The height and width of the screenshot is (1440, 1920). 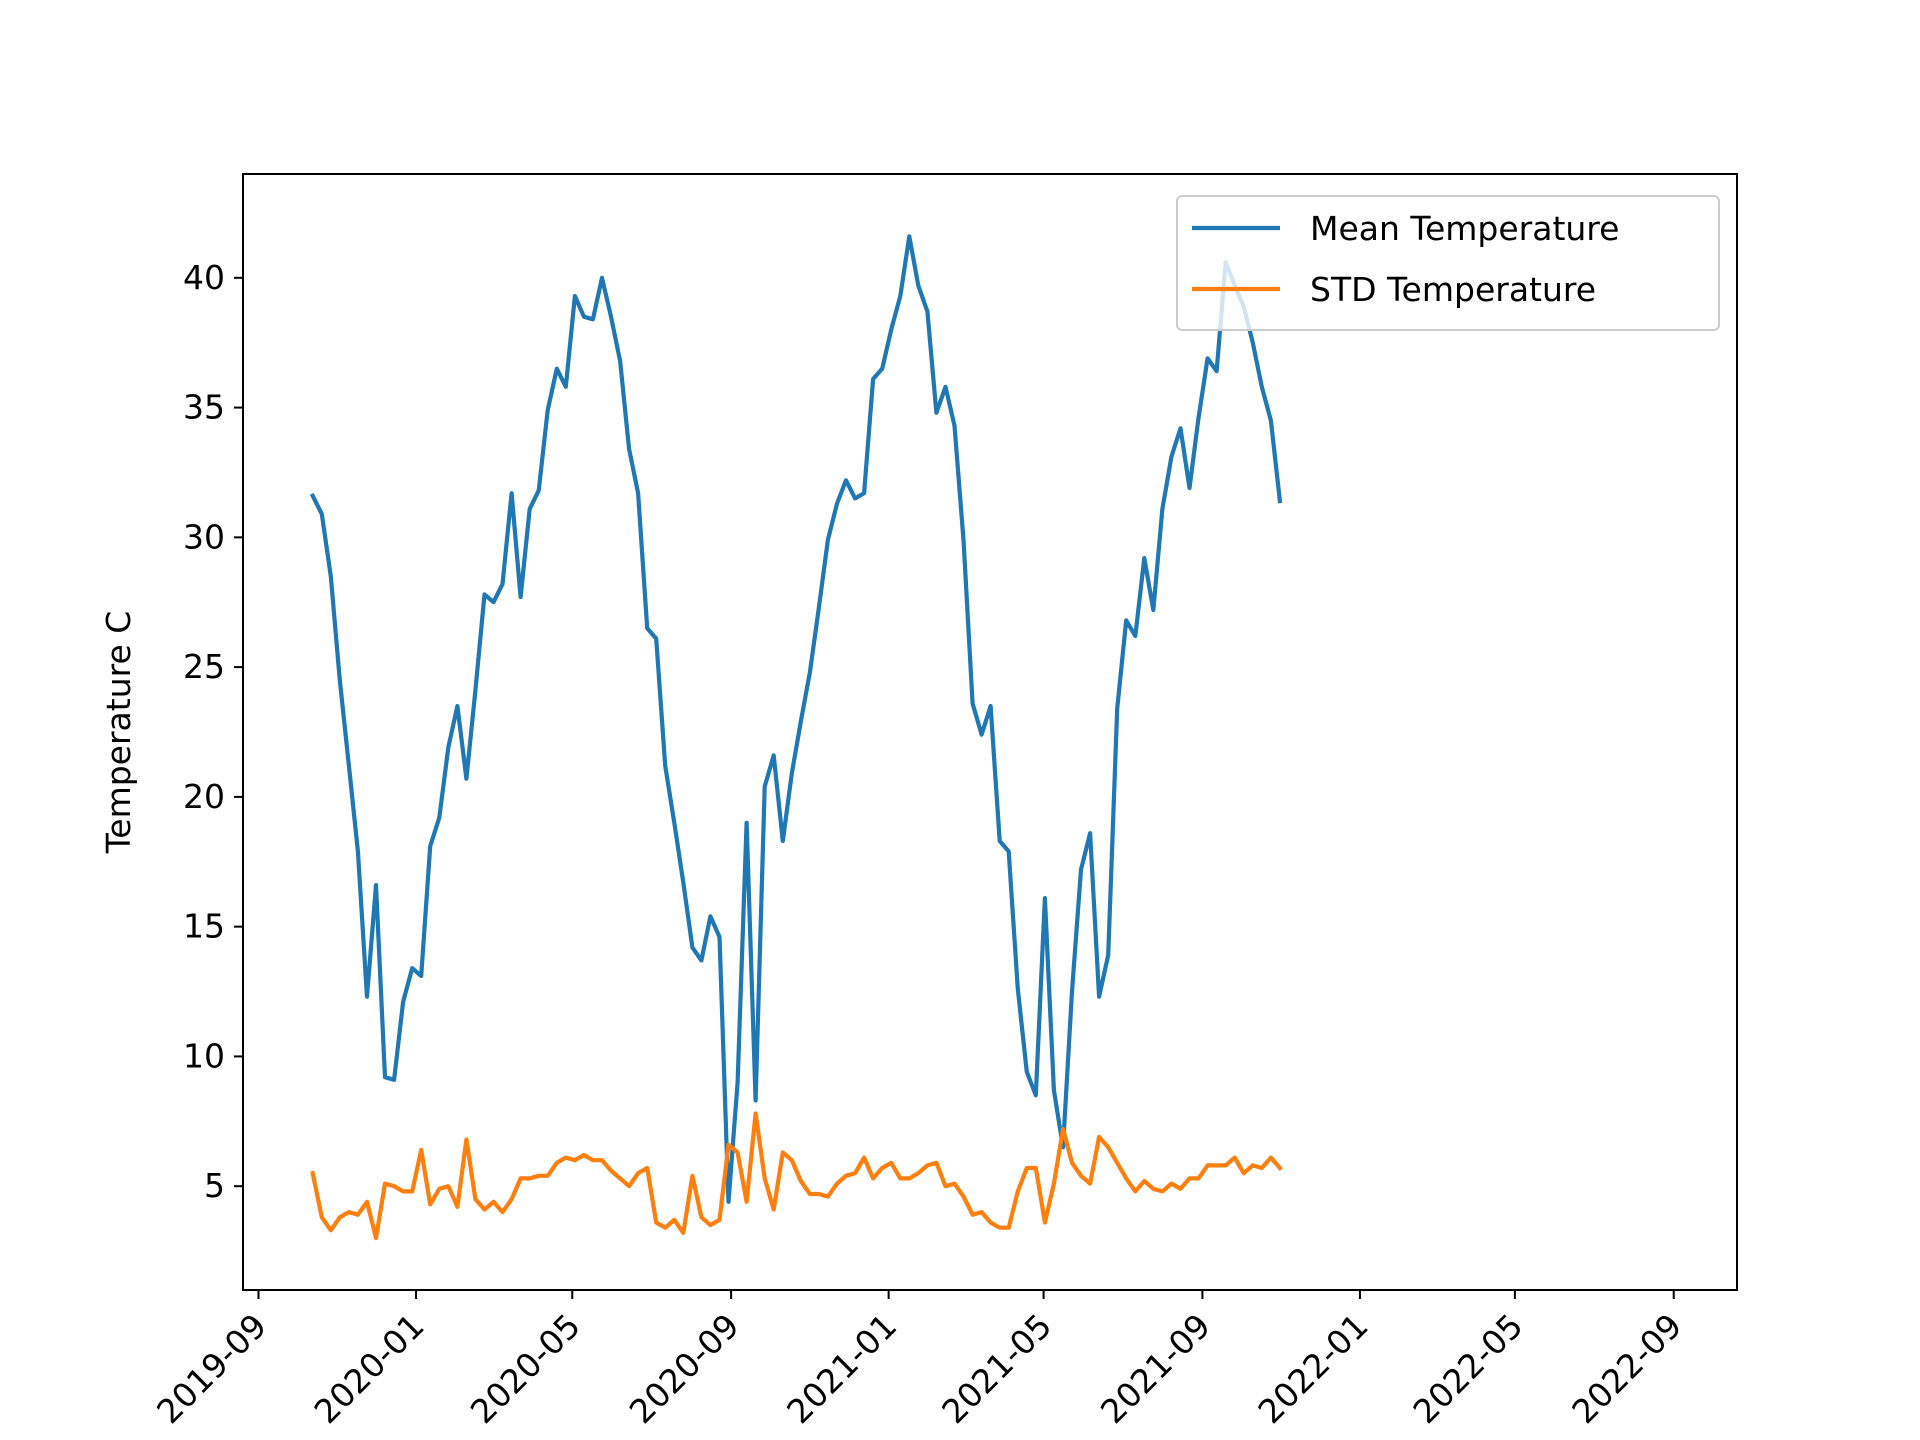 I want to click on legend-box, so click(x=1448, y=263).